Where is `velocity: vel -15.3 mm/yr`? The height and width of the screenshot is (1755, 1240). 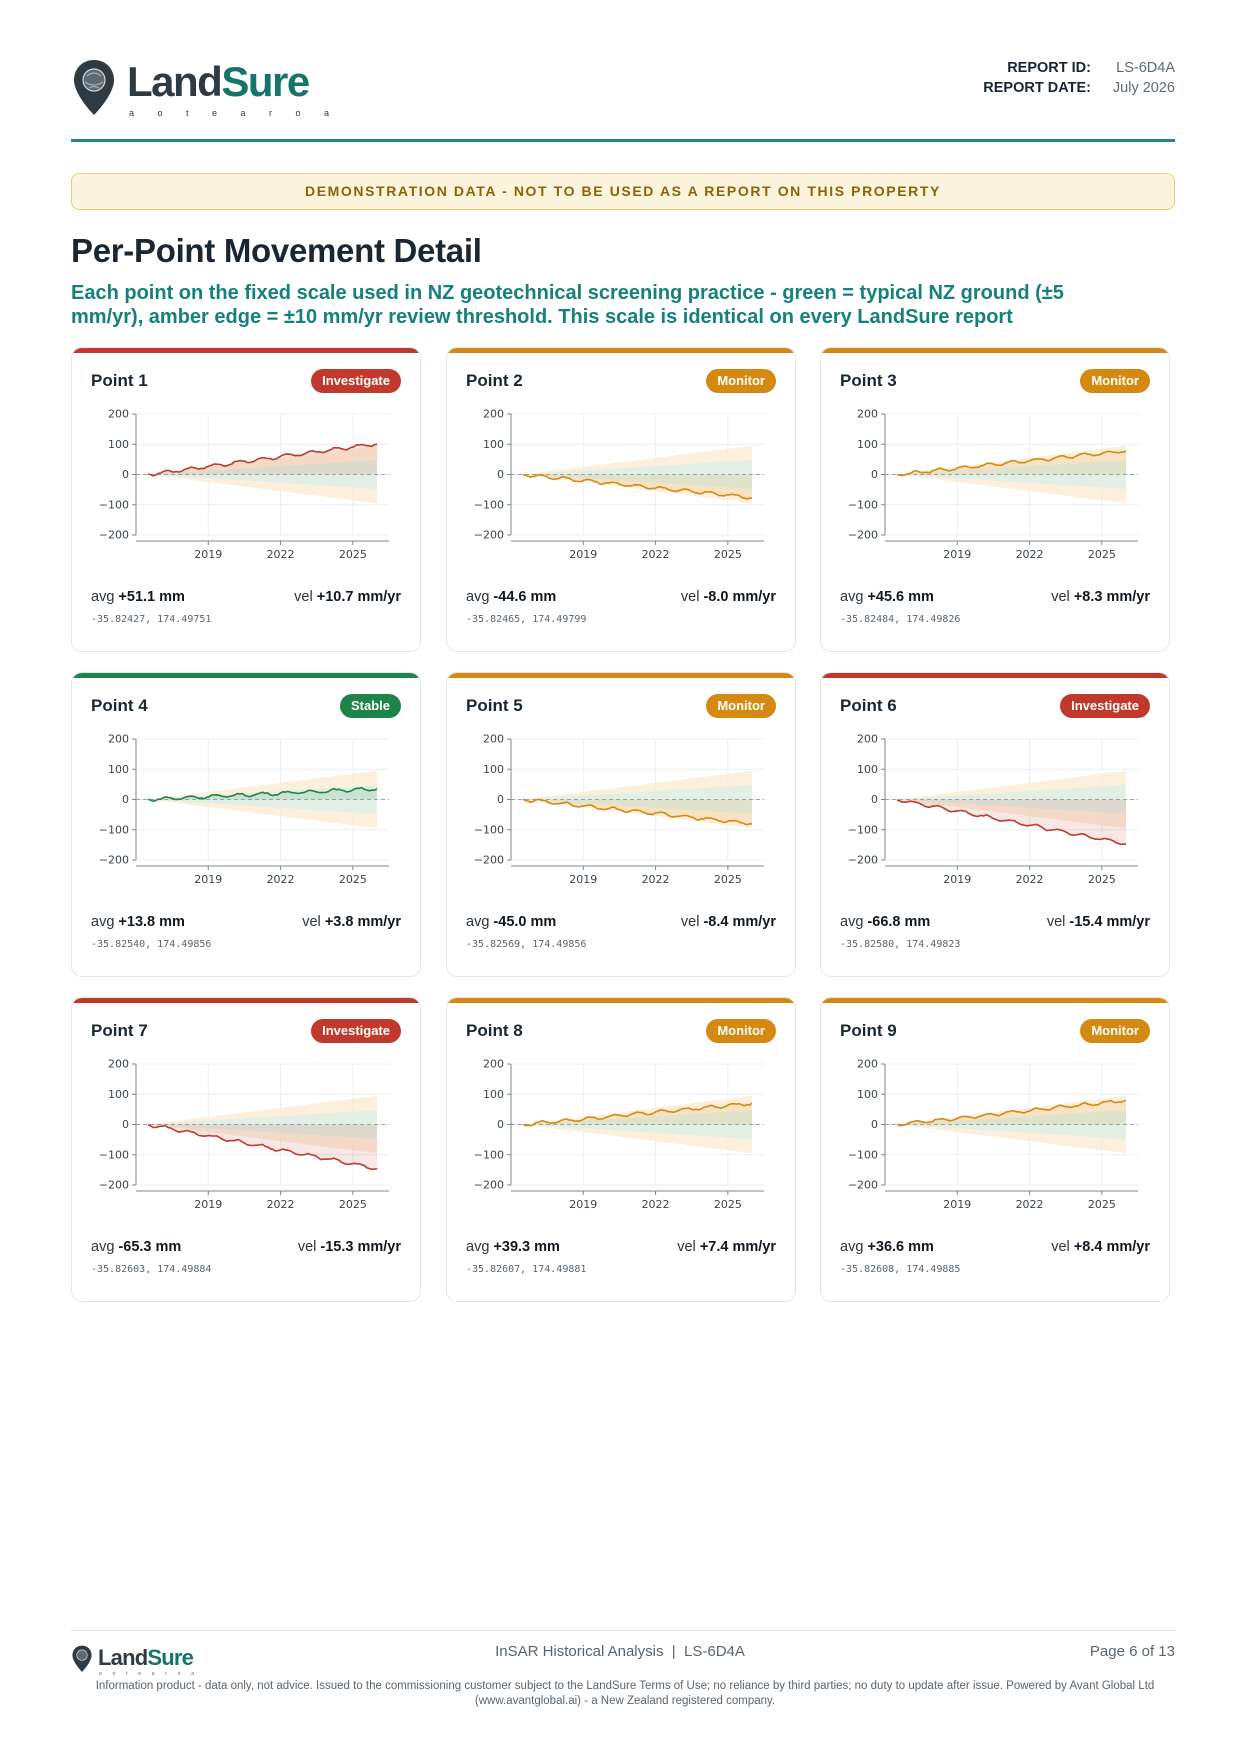 velocity: vel -15.3 mm/yr is located at coordinates (349, 1247).